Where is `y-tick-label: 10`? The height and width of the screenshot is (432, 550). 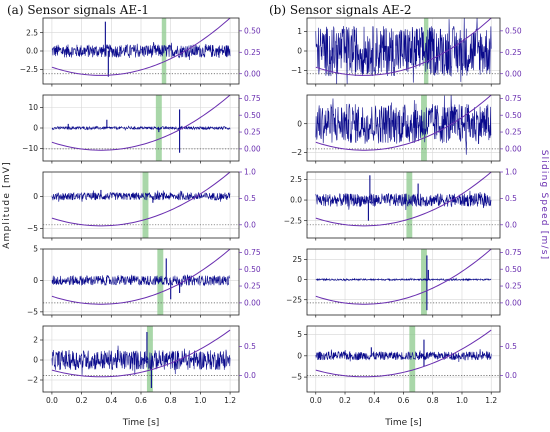 y-tick-label: 10 is located at coordinates (33, 107).